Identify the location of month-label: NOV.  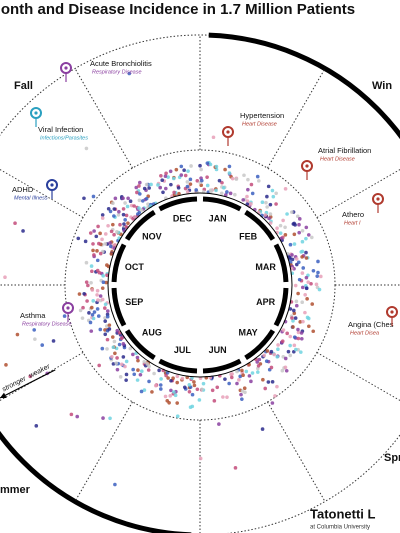
(152, 236).